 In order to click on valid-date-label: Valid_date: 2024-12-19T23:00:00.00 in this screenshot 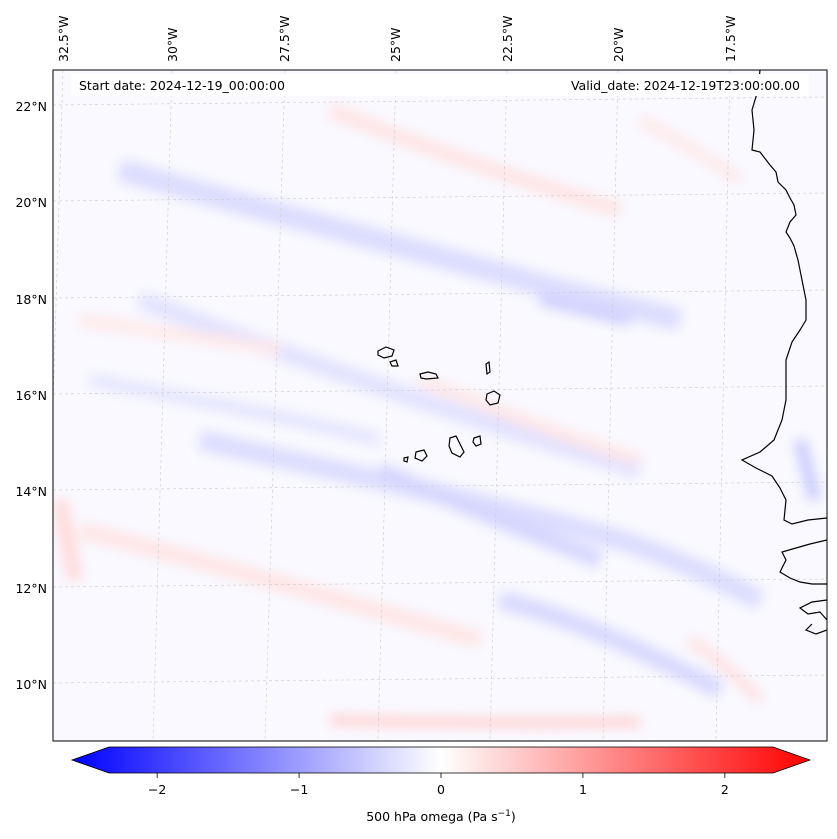, I will do `click(685, 85)`.